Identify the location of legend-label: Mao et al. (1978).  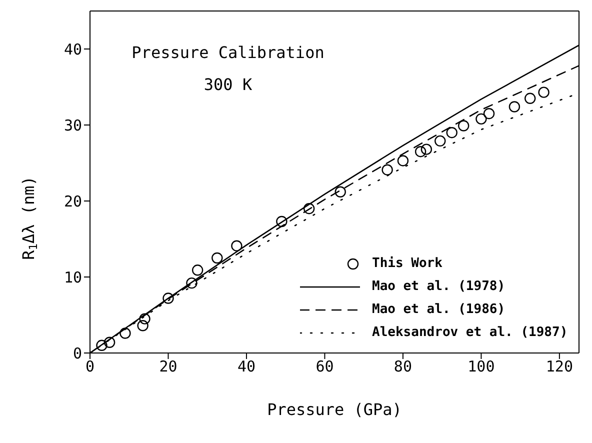
(439, 286).